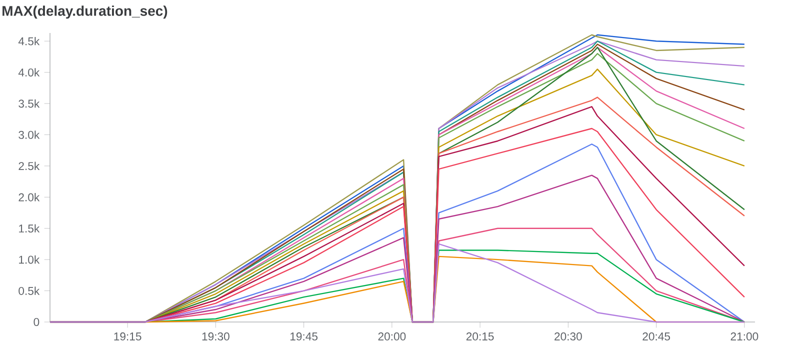 The image size is (796, 350). Describe the element at coordinates (29, 134) in the screenshot. I see `y-tick-label: 3.0k` at that location.